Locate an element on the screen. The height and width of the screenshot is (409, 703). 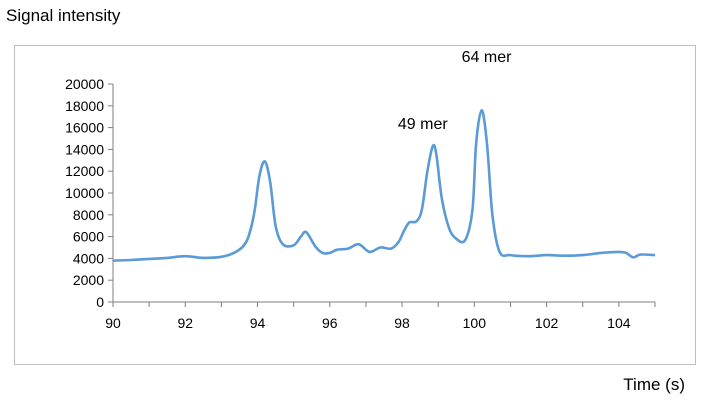
y-tick-label: 12000 is located at coordinates (84, 171).